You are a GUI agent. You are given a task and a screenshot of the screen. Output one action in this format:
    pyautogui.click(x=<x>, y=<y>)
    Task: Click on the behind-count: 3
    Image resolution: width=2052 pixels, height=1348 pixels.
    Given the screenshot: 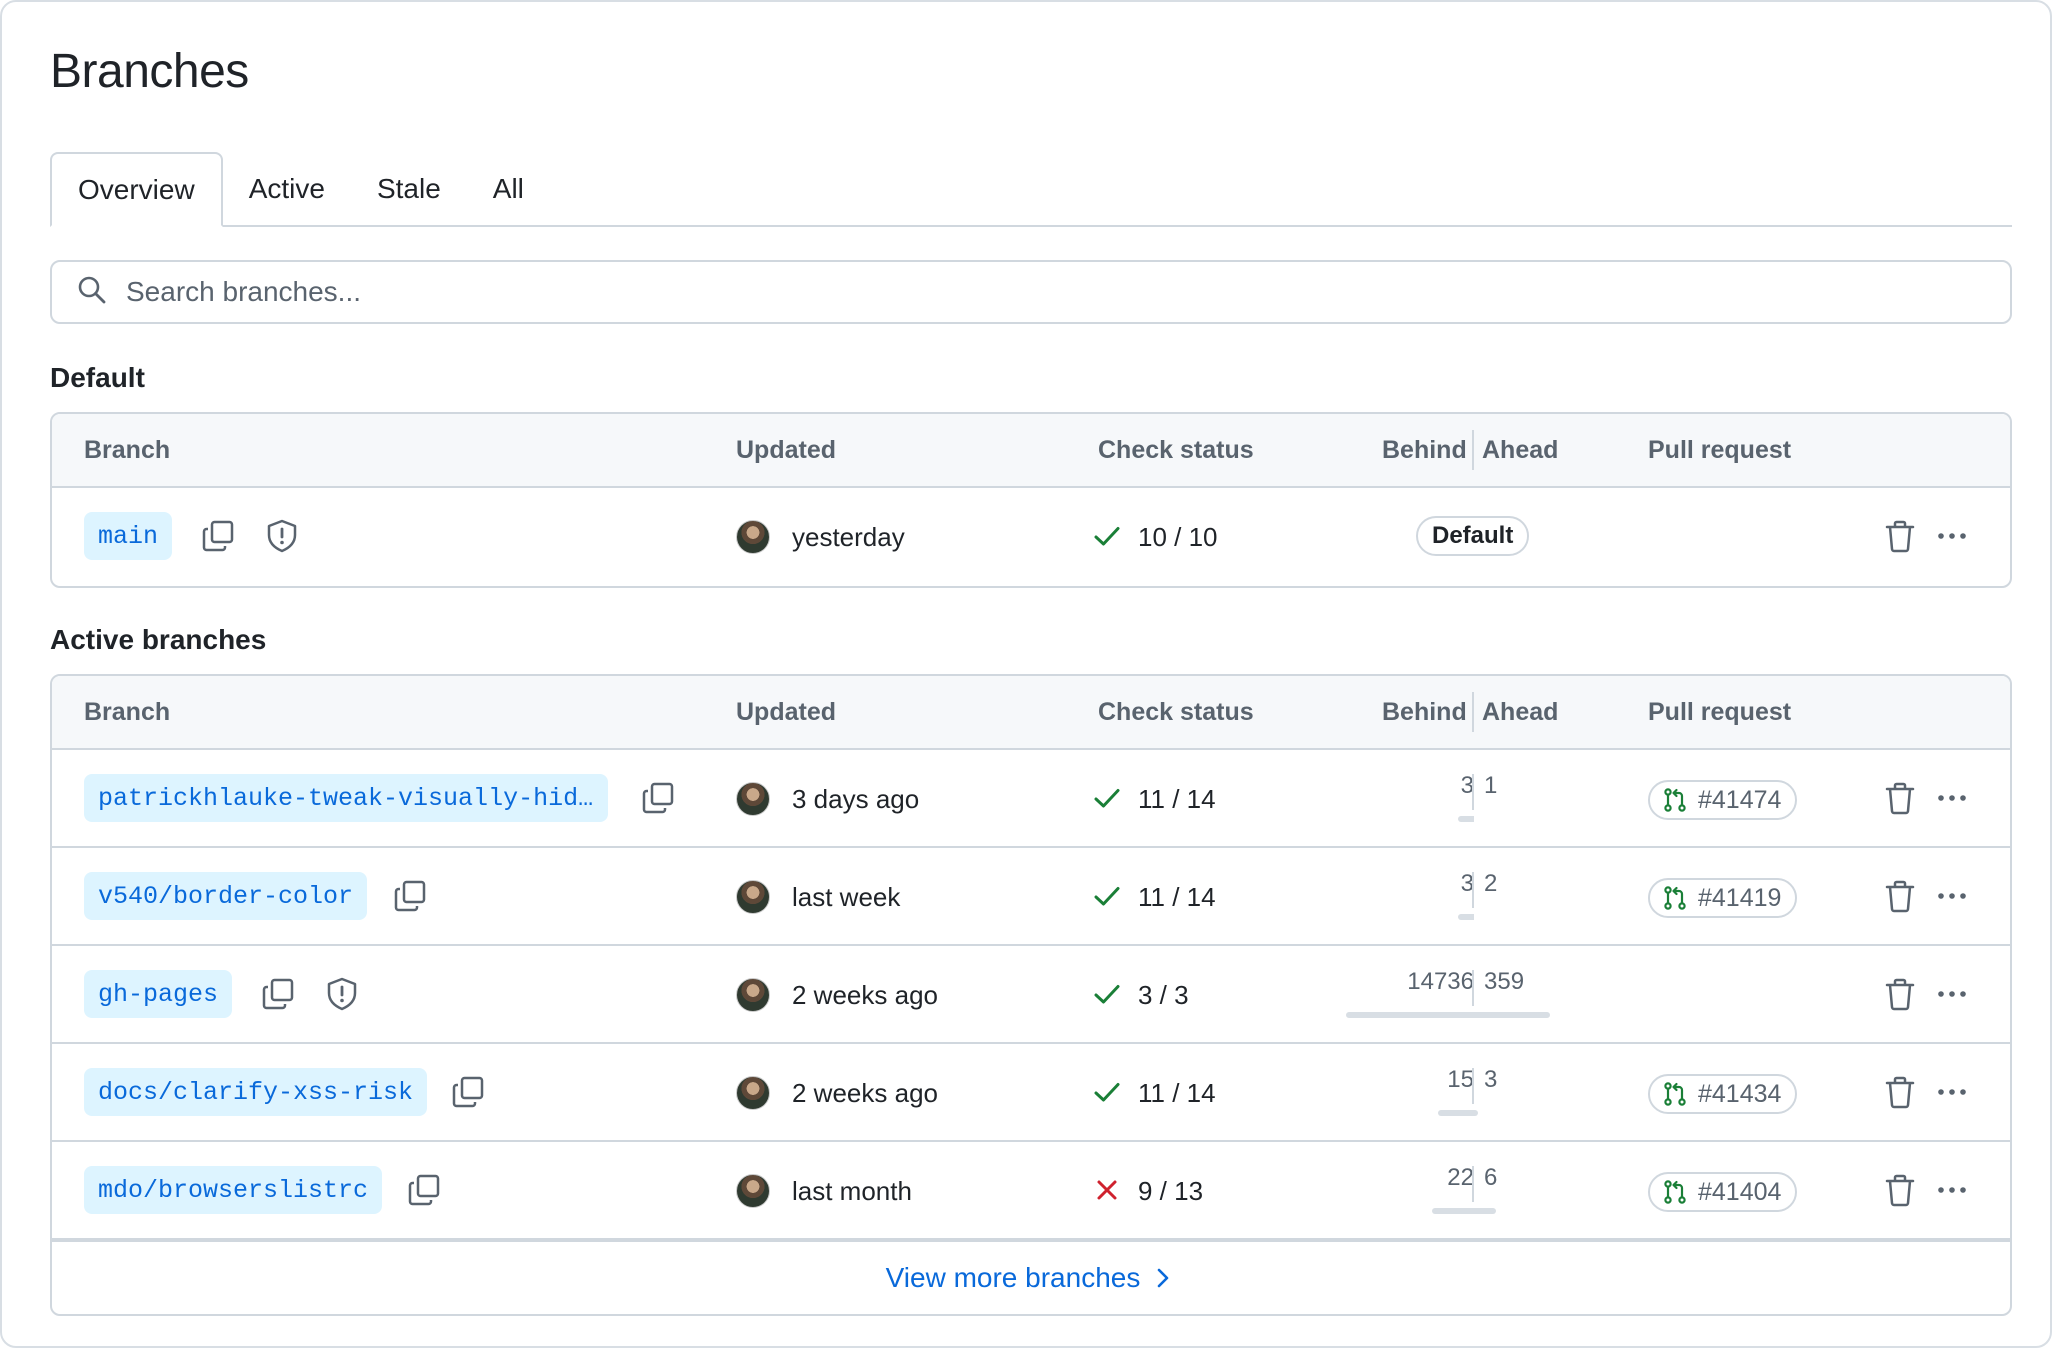 What is the action you would take?
    pyautogui.click(x=1467, y=785)
    